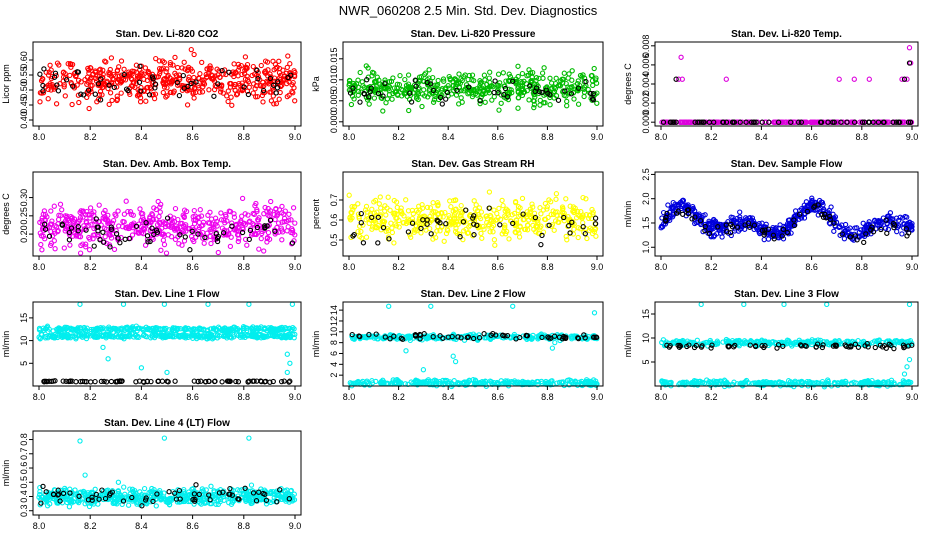 This screenshot has height=540, width=936. I want to click on series-subset, so click(787, 92).